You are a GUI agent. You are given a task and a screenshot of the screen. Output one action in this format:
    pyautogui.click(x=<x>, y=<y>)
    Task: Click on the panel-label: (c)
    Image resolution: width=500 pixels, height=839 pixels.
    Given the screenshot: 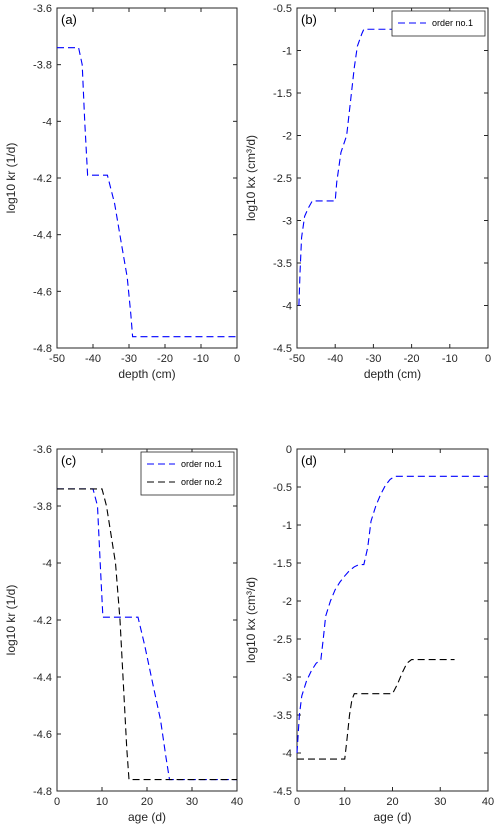 What is the action you would take?
    pyautogui.click(x=68, y=460)
    